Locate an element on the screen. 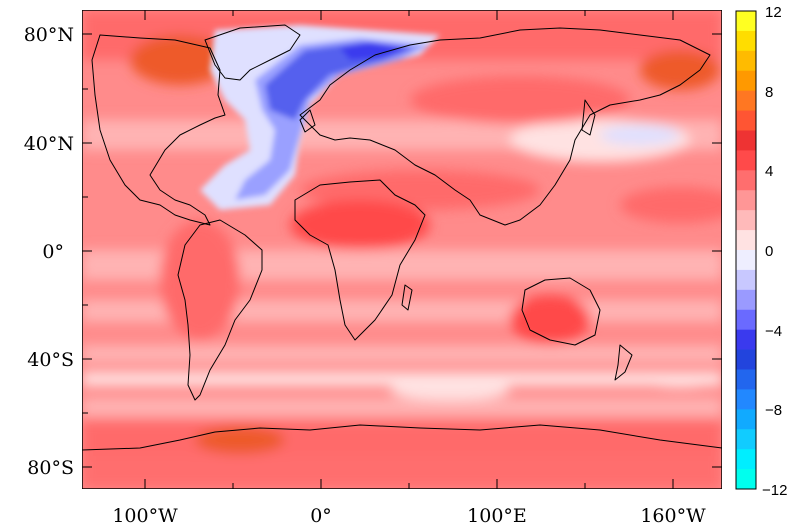 The image size is (800, 532). coast-madagascar is located at coordinates (407, 297).